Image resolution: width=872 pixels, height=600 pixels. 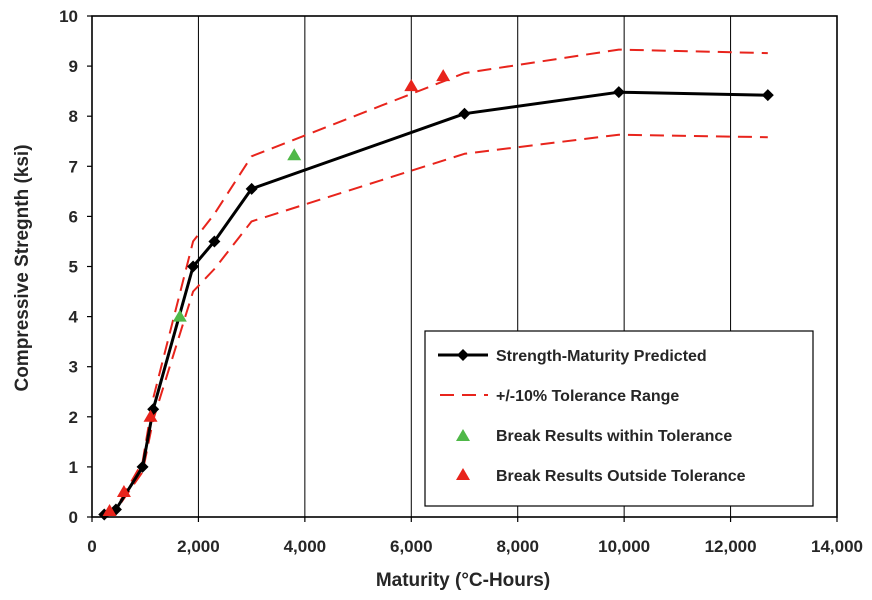 What do you see at coordinates (463, 435) in the screenshot?
I see `legend-swatch-green-triangle-icon` at bounding box center [463, 435].